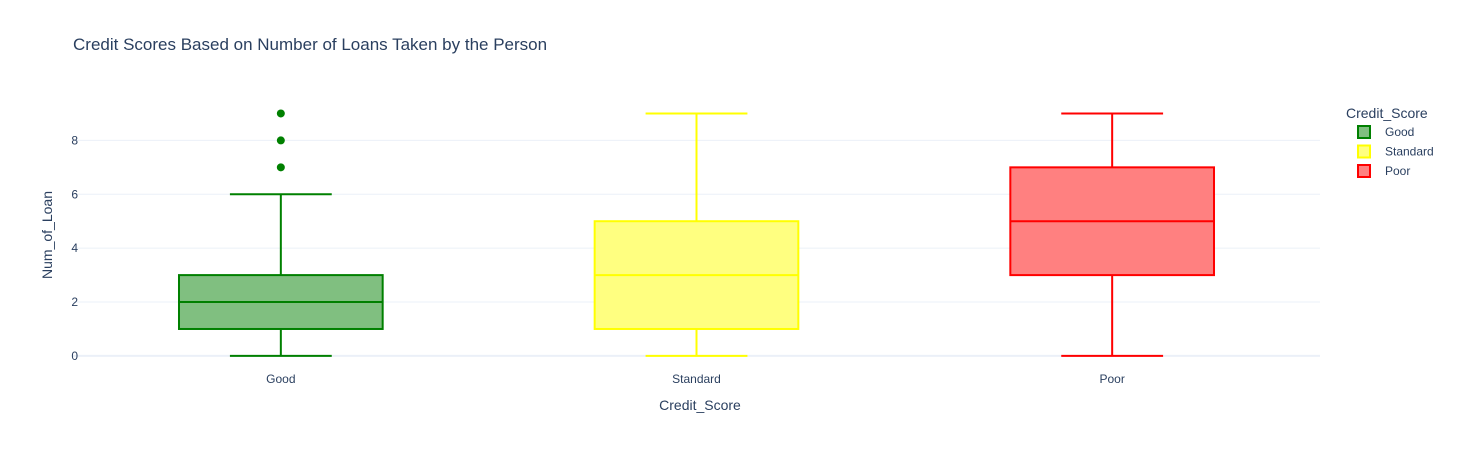 The image size is (1458, 450). Describe the element at coordinates (1397, 171) in the screenshot. I see `legend-label: Poor` at that location.